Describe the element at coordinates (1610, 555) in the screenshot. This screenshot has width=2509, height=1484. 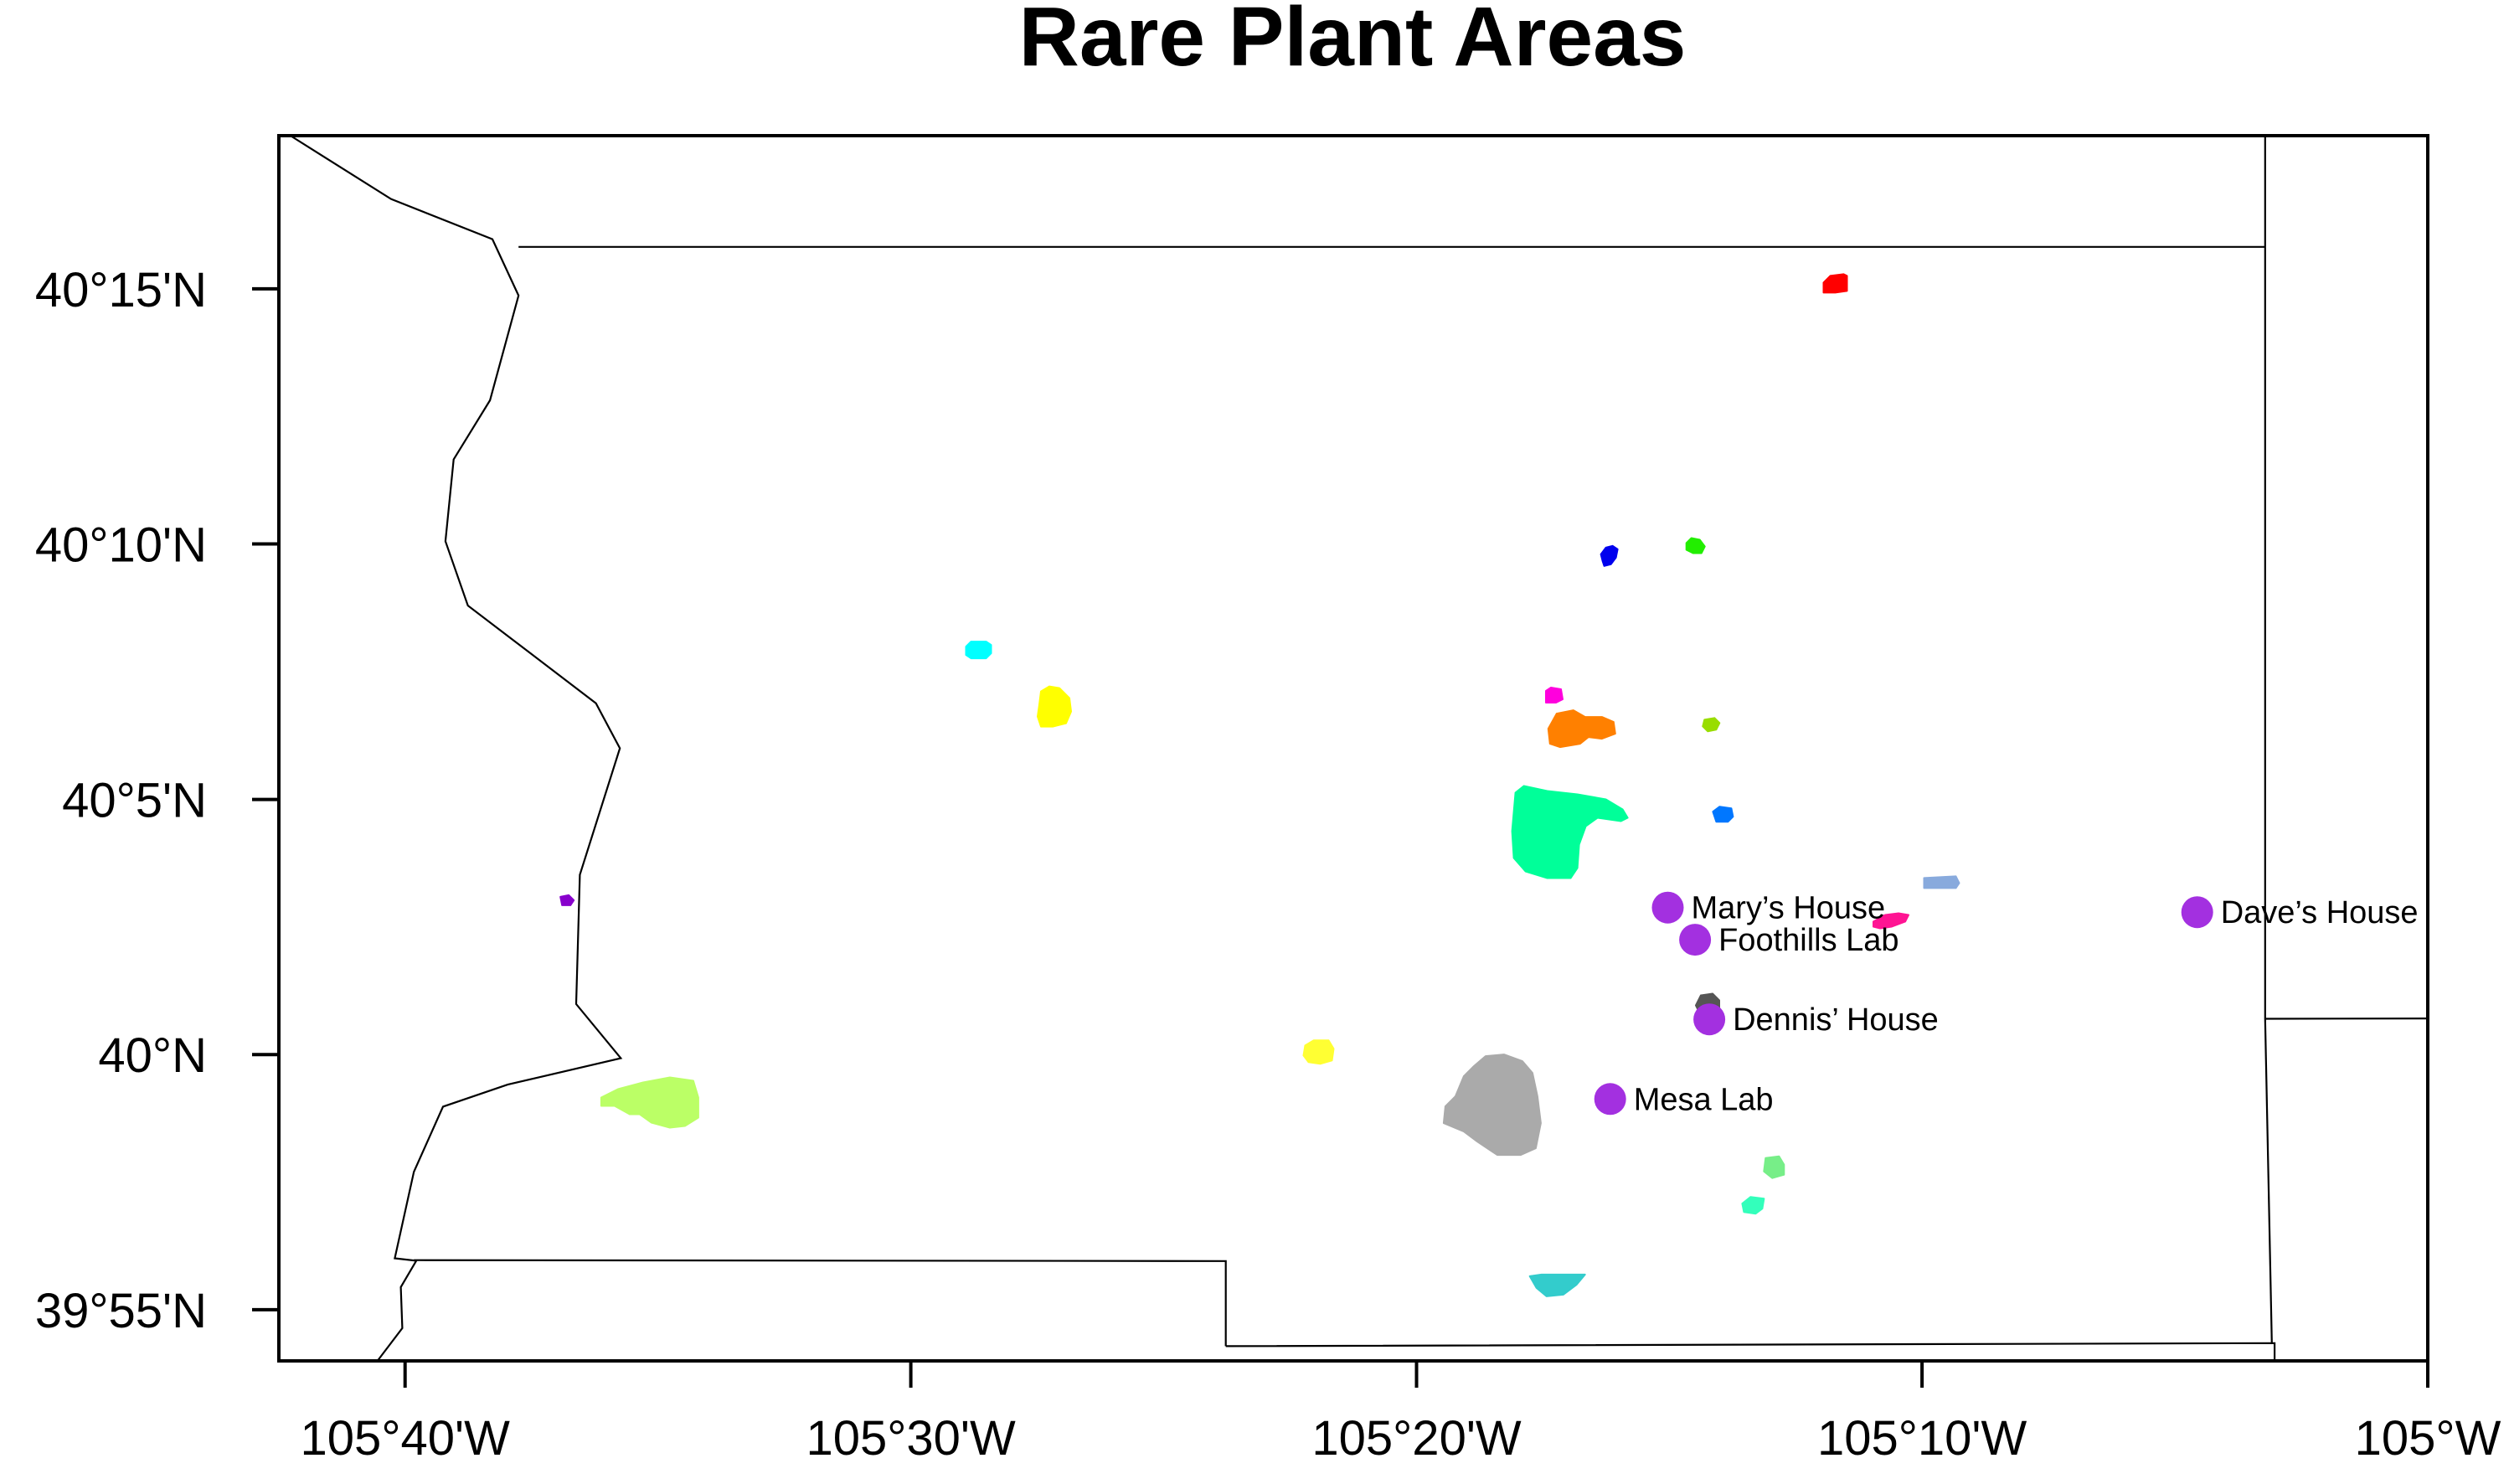
I see `plant-area-blue` at that location.